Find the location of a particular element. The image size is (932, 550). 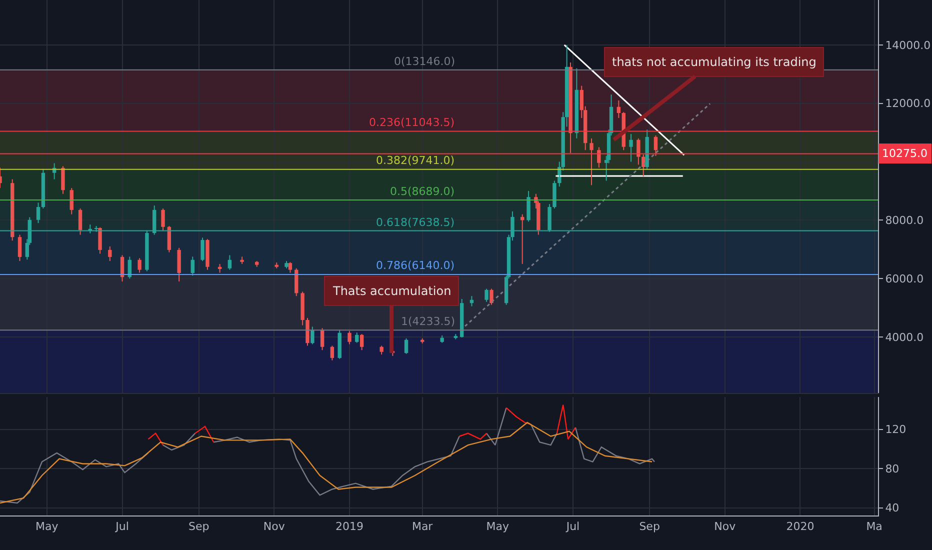

y-tick-label: 40 is located at coordinates (892, 508).